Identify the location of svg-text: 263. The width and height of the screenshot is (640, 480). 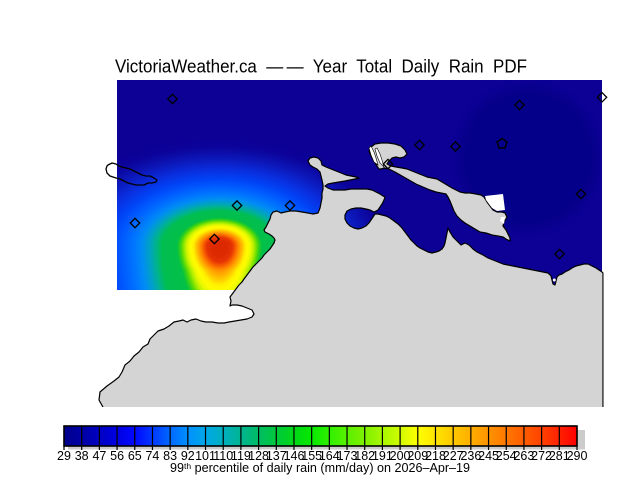
(523, 456).